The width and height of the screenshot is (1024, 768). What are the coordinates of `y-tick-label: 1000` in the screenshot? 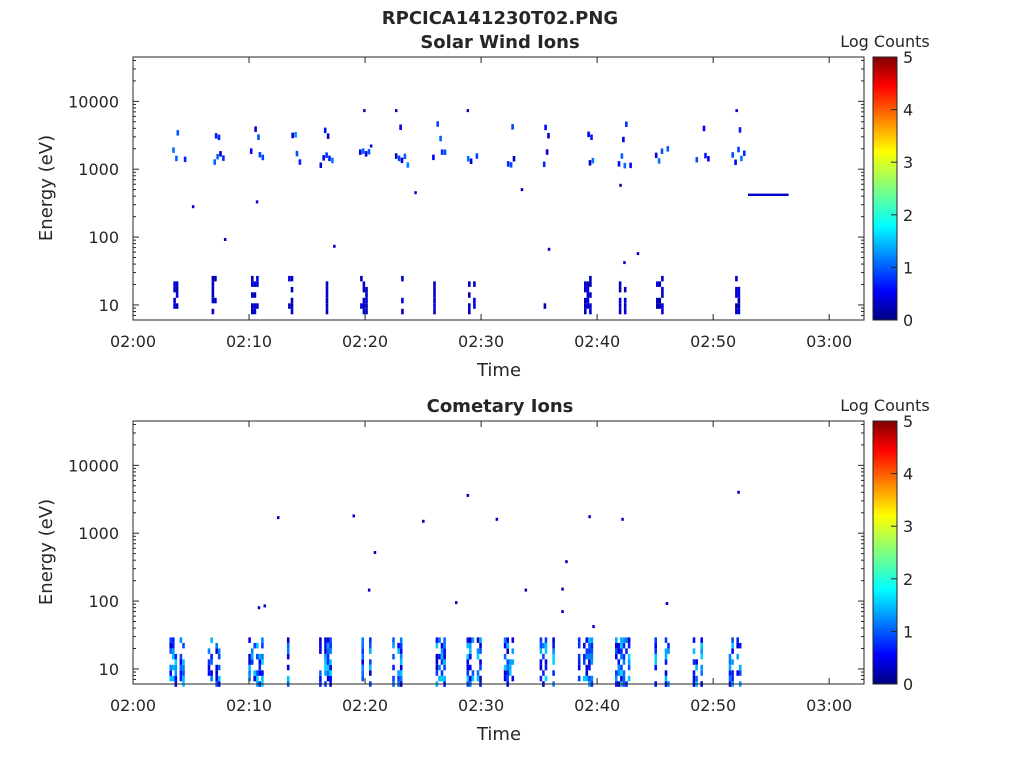 It's located at (98, 533).